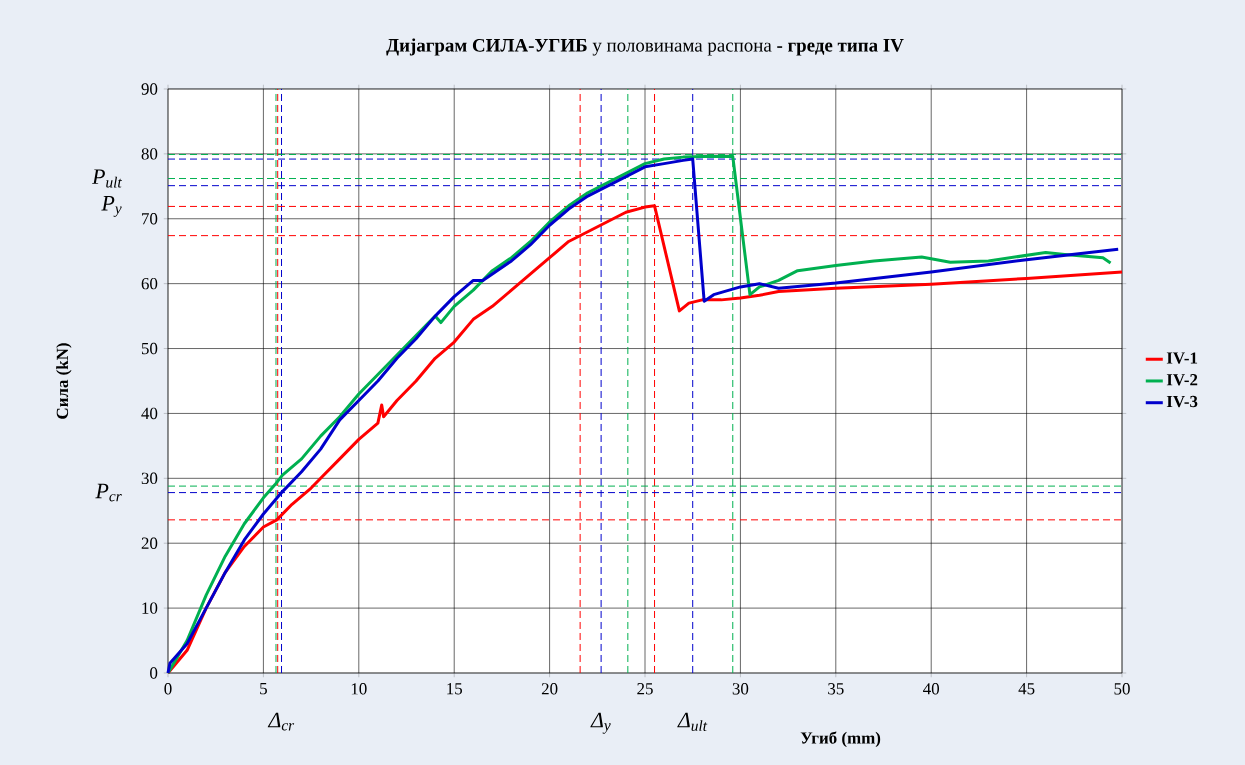  I want to click on ref-line-label: P$_{ult}$, so click(106, 178).